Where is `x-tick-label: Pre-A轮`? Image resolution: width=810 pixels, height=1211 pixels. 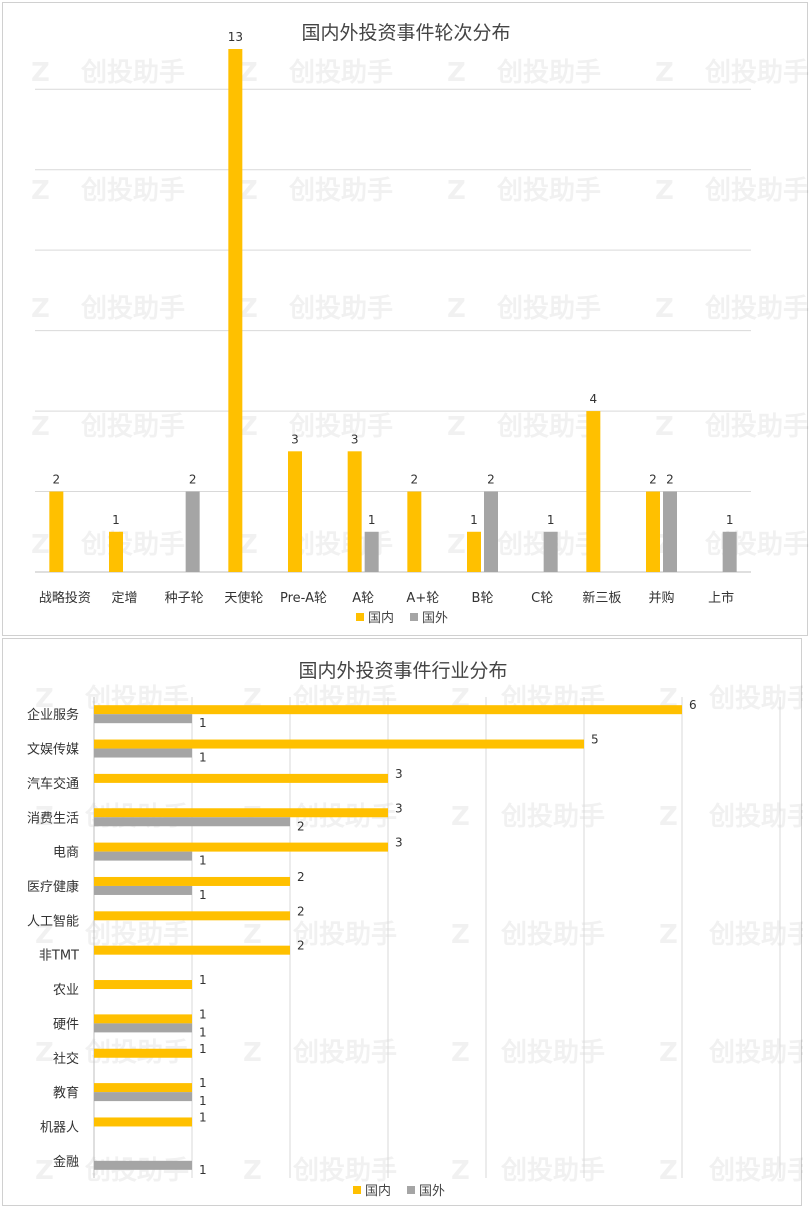 x-tick-label: Pre-A轮 is located at coordinates (303, 598).